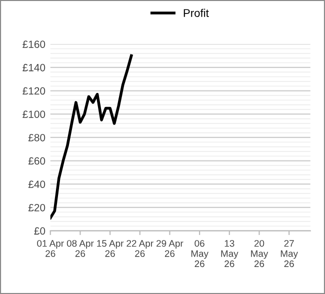  What do you see at coordinates (110, 248) in the screenshot?
I see `x-tick-label: 15 Apr 26` at bounding box center [110, 248].